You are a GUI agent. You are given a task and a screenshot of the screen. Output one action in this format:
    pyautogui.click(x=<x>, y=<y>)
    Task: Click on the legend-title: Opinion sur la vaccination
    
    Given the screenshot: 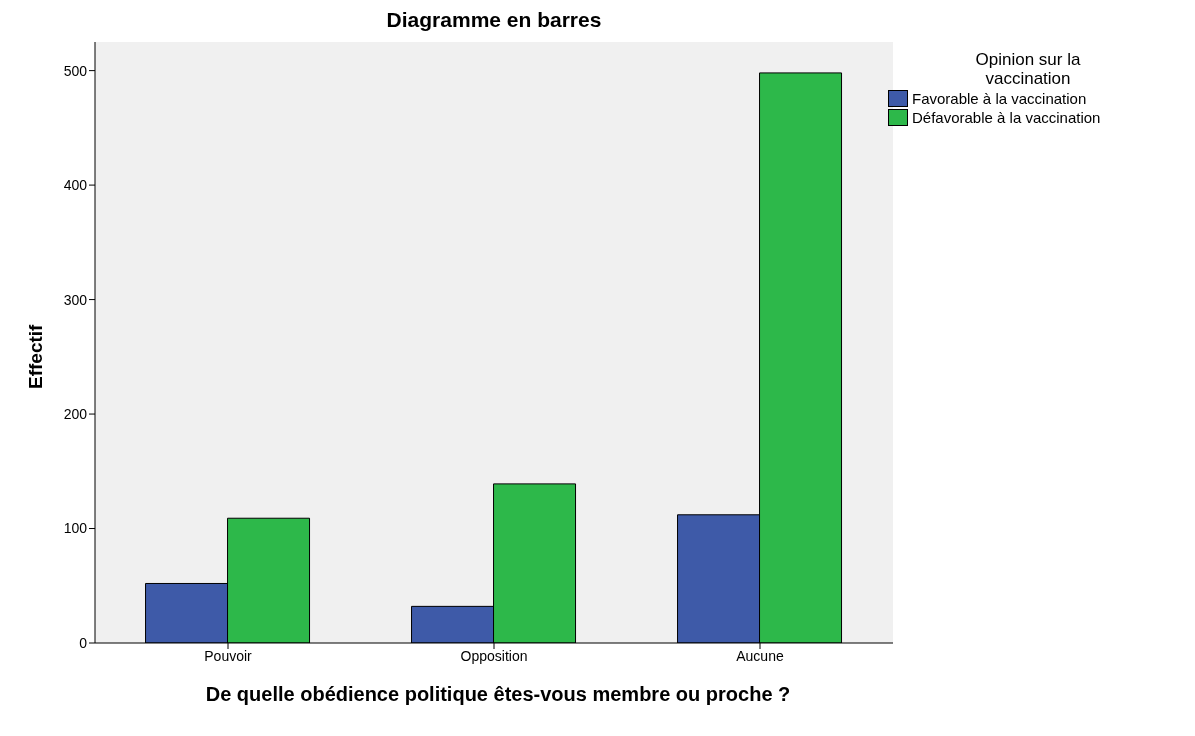 What is the action you would take?
    pyautogui.click(x=1028, y=69)
    